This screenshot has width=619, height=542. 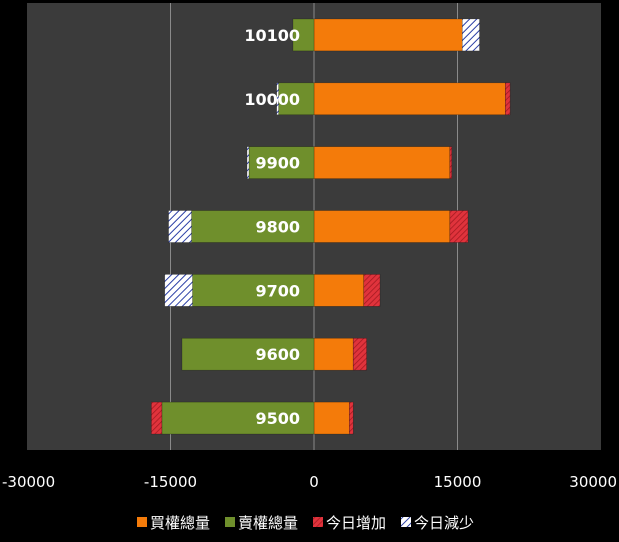 I want to click on x-tick-label: -30000, so click(x=28, y=482).